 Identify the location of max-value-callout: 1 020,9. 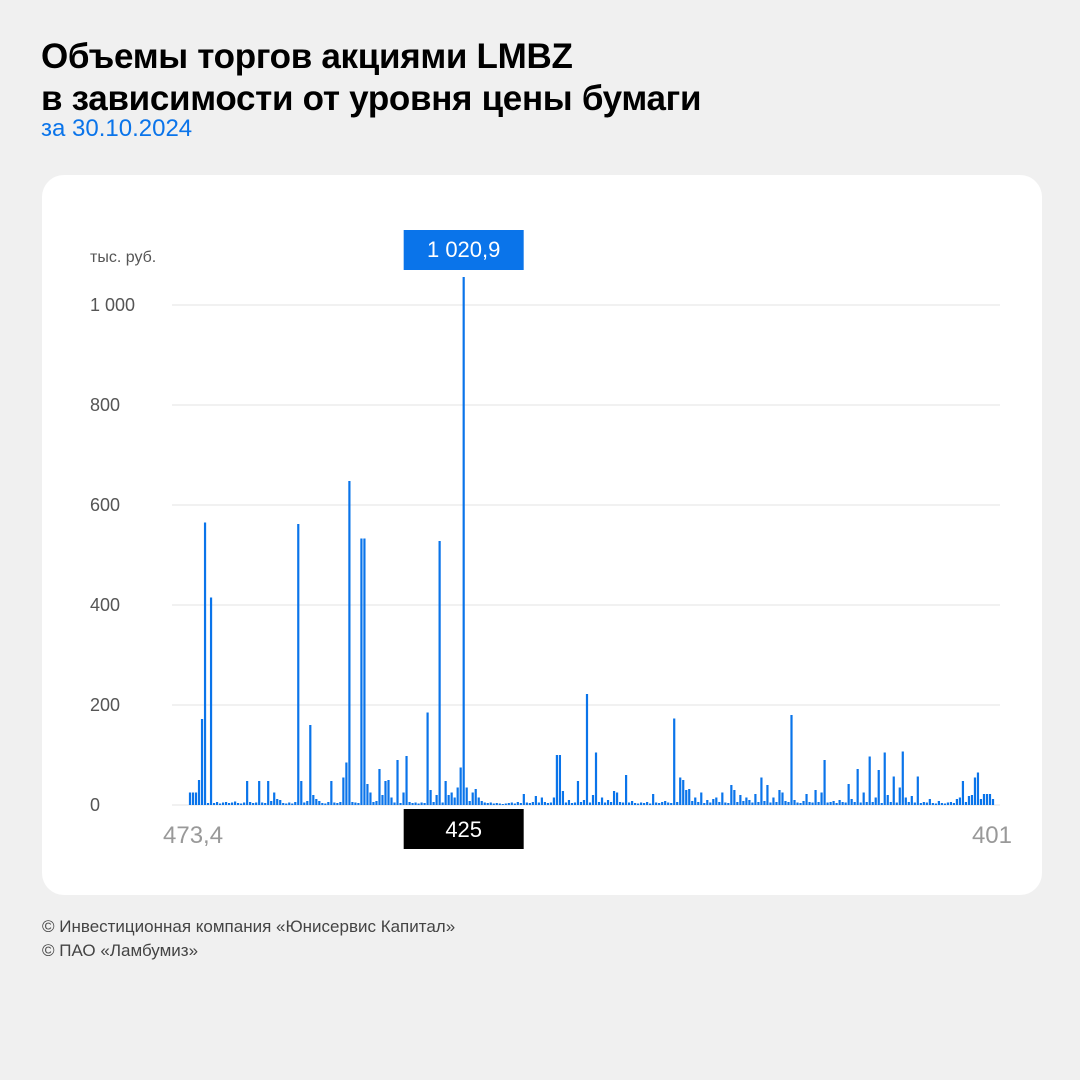
(463, 250).